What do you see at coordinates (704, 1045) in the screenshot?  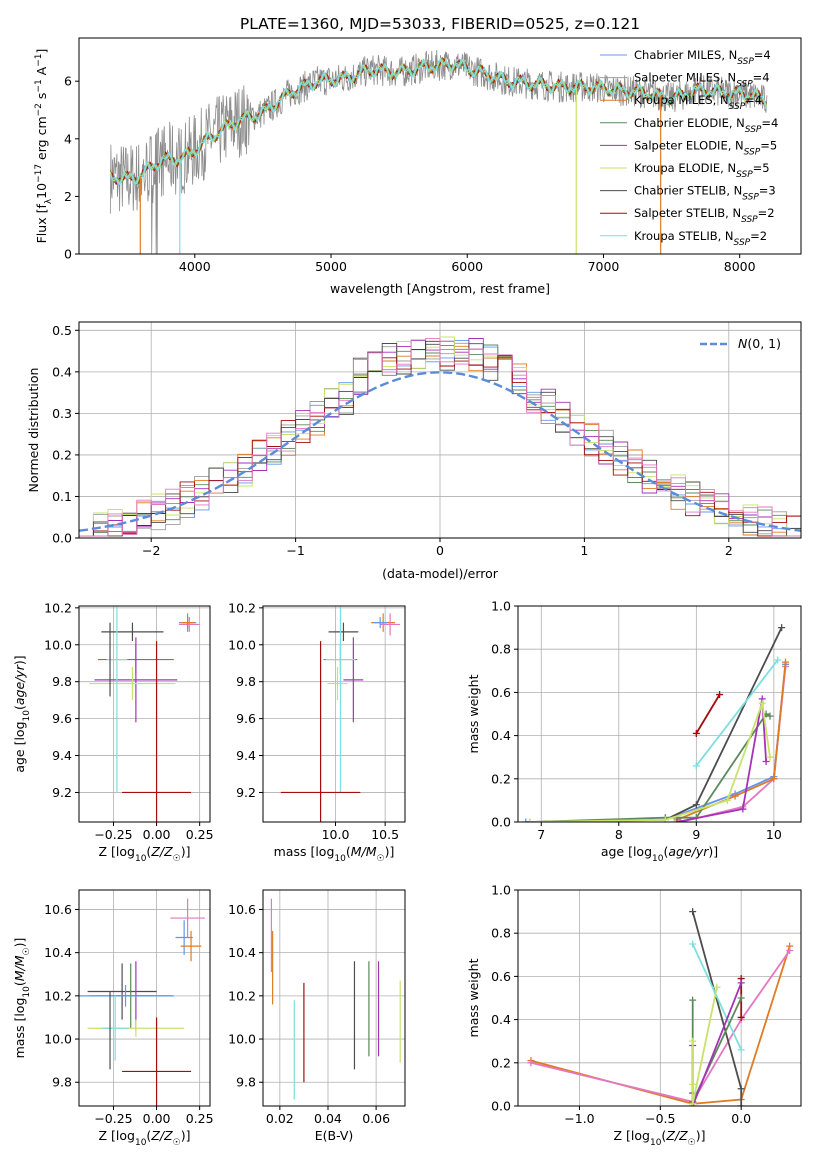 I see `weight-line-kroupa_elodie` at bounding box center [704, 1045].